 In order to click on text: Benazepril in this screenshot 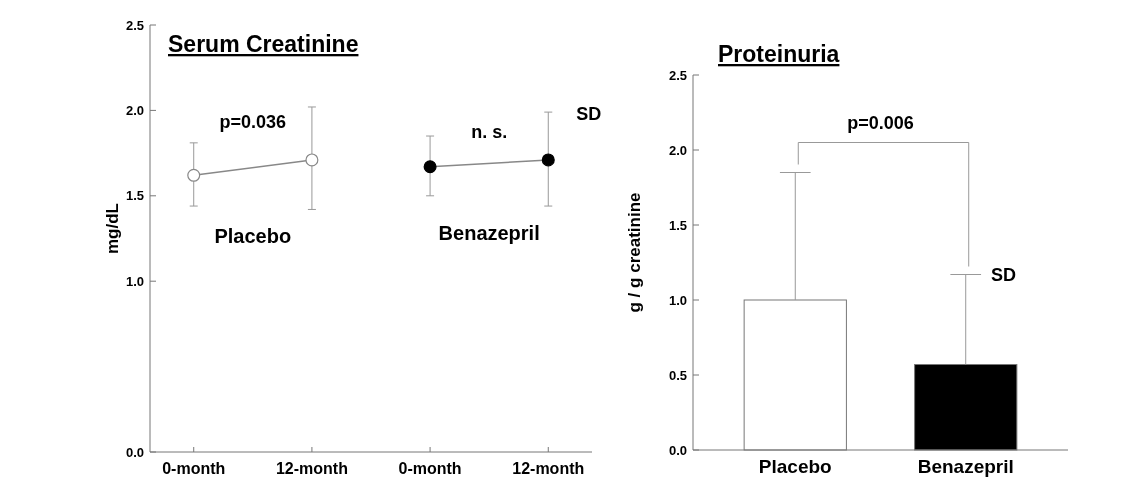, I will do `click(489, 233)`.